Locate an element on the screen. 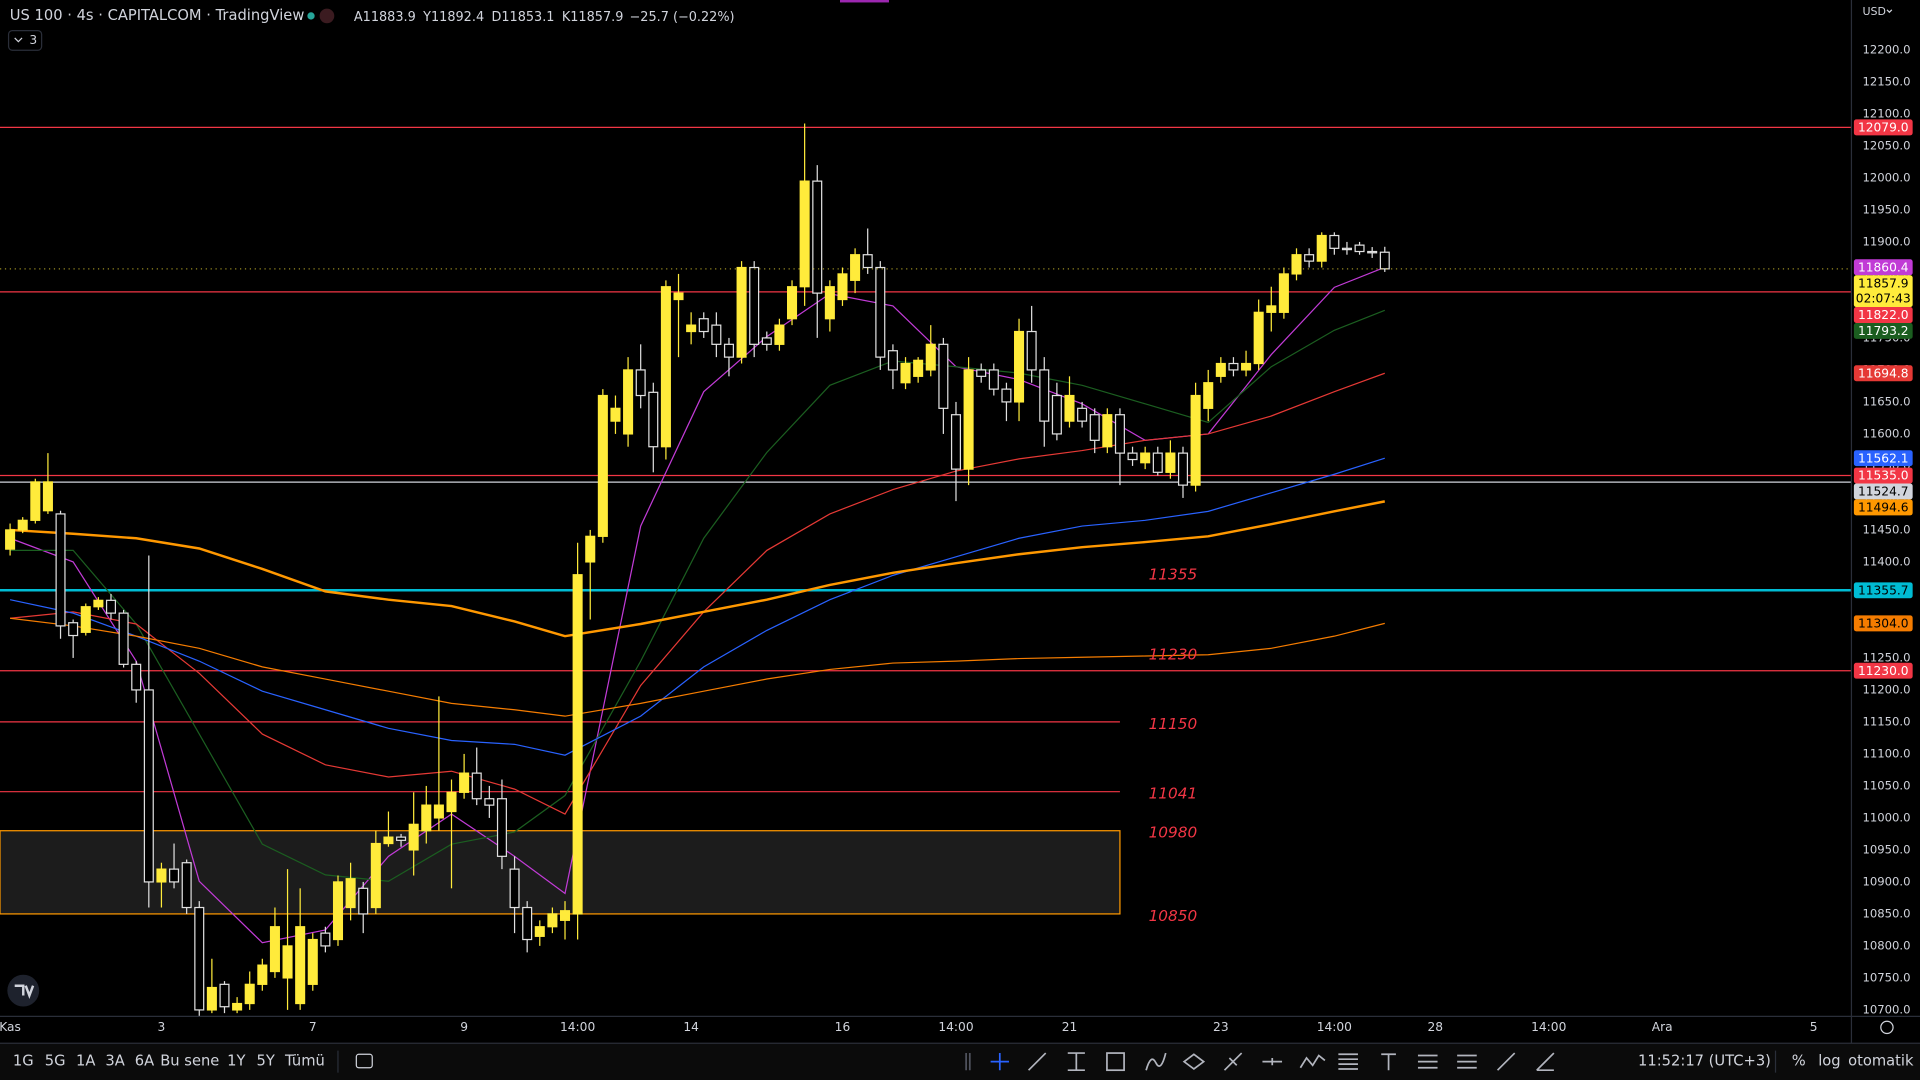  measure-tool is located at coordinates (1272, 1061).